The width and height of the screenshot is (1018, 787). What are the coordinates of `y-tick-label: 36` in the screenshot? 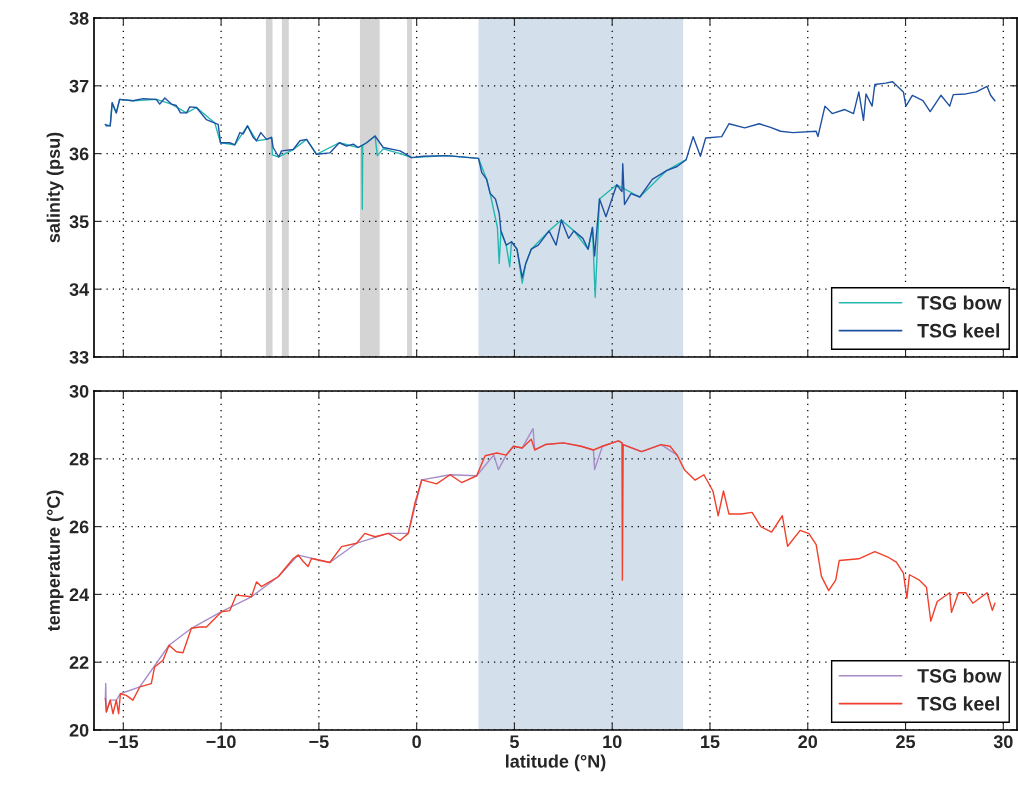 It's located at (79, 154).